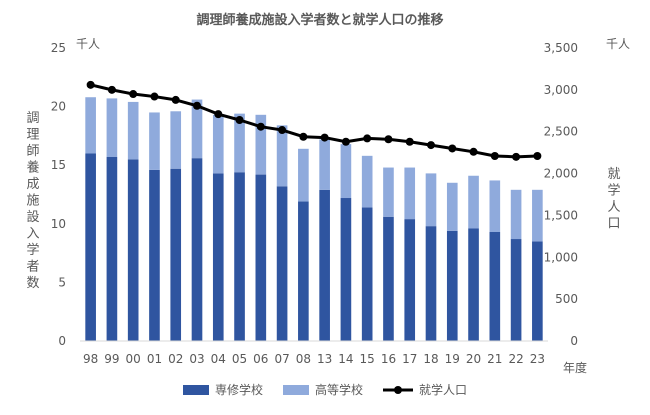 The image size is (650, 415). Describe the element at coordinates (325, 389) in the screenshot. I see `legend: 専修学校 高等学校 就学人口` at that location.